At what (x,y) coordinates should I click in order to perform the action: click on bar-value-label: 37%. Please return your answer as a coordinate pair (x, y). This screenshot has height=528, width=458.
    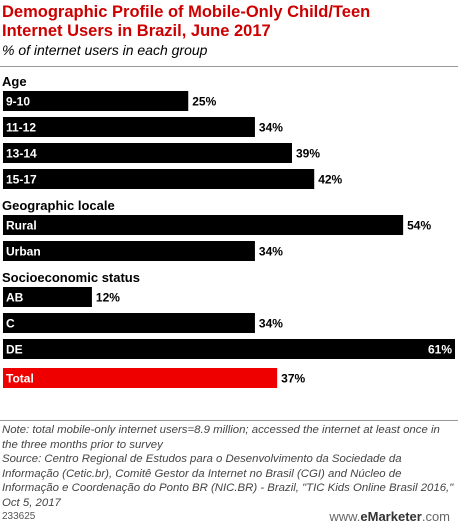
    Looking at the image, I should click on (293, 379).